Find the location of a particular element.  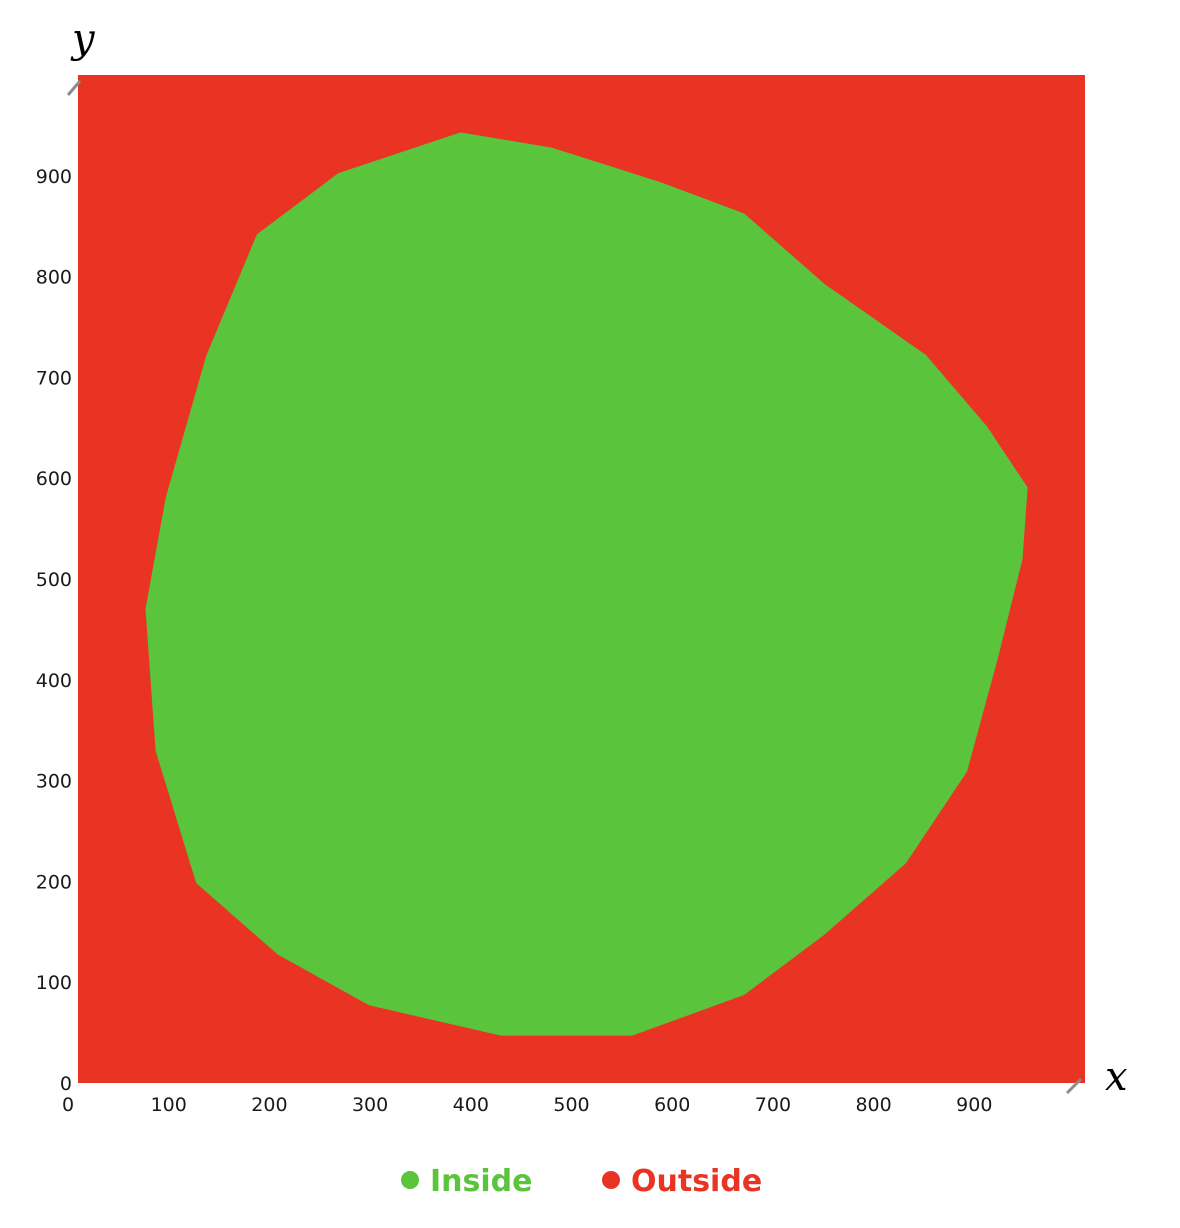

legend-label: Outside is located at coordinates (696, 1181).